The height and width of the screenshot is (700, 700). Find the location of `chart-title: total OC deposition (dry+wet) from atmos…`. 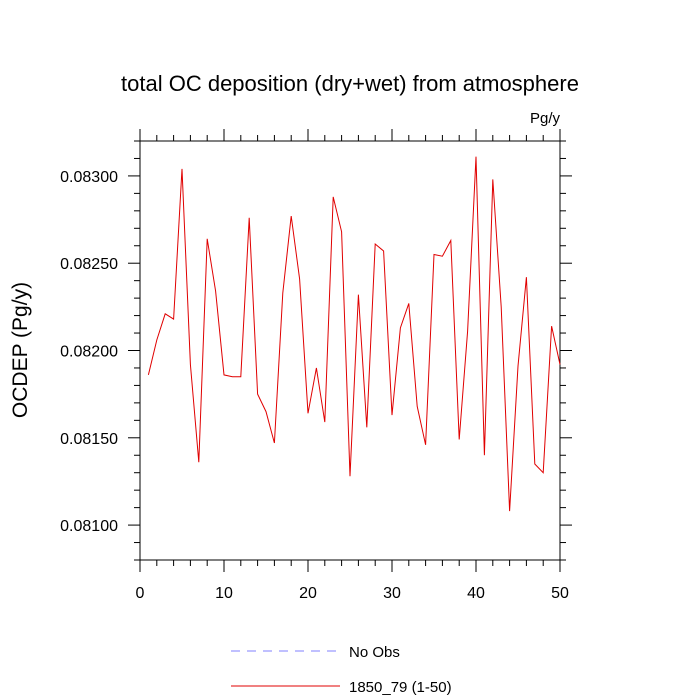

chart-title: total OC deposition (dry+wet) from atmos… is located at coordinates (350, 83).